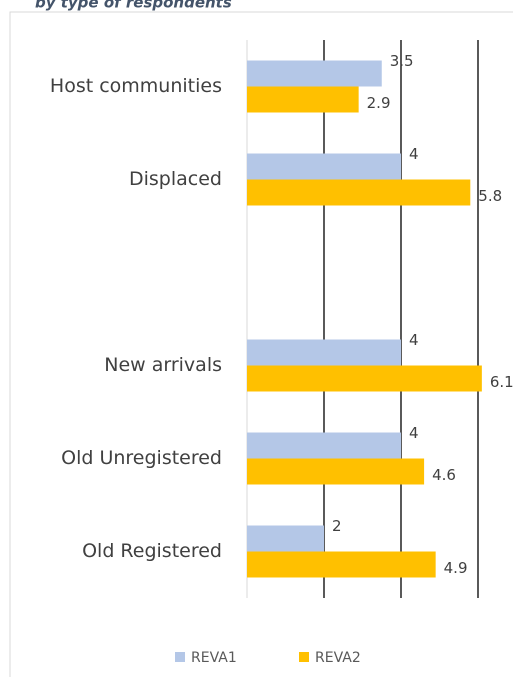  What do you see at coordinates (501, 382) in the screenshot?
I see `data-label: 6.1` at bounding box center [501, 382].